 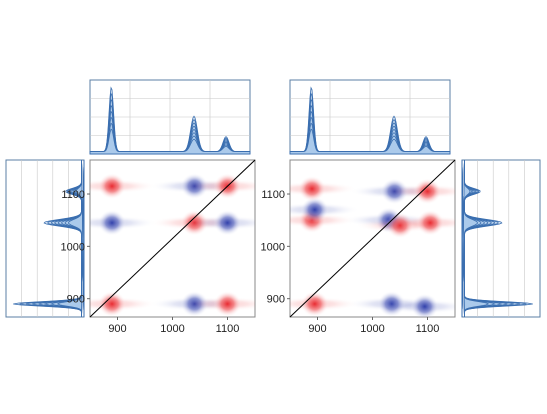 I want to click on async-x-tick-label-2: 1100, so click(x=428, y=329).